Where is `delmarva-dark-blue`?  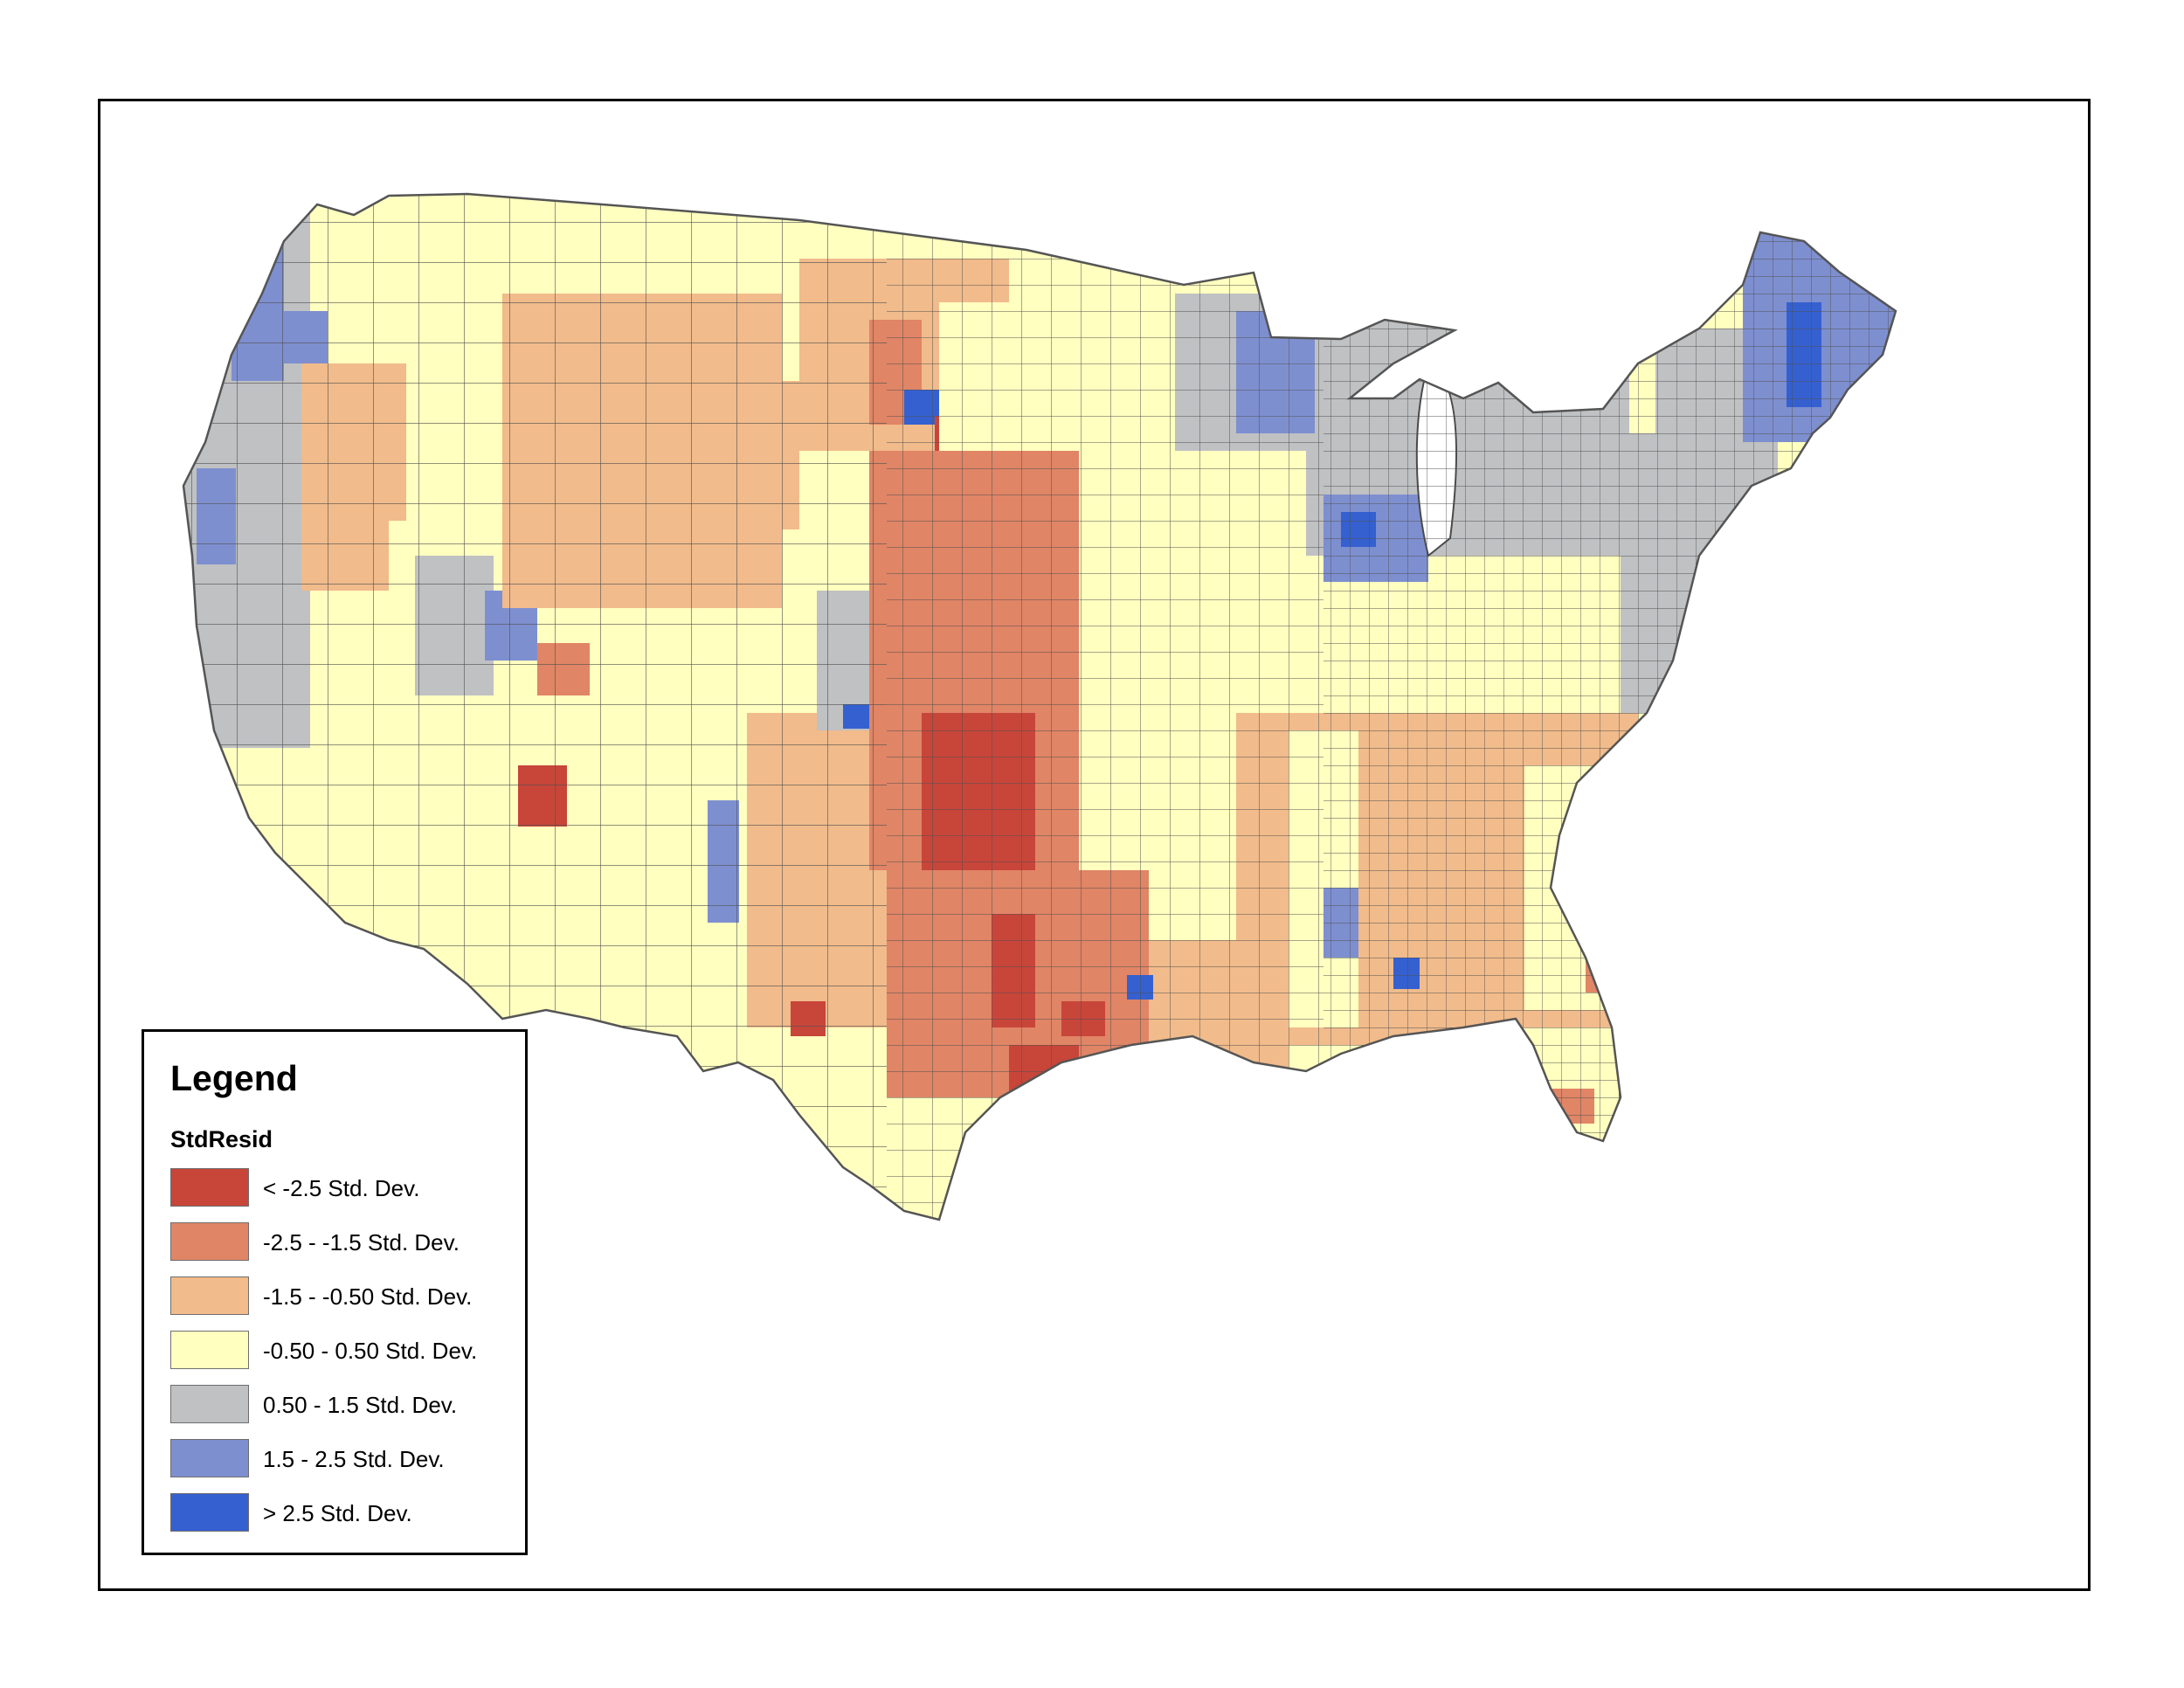 delmarva-dark-blue is located at coordinates (1756, 626).